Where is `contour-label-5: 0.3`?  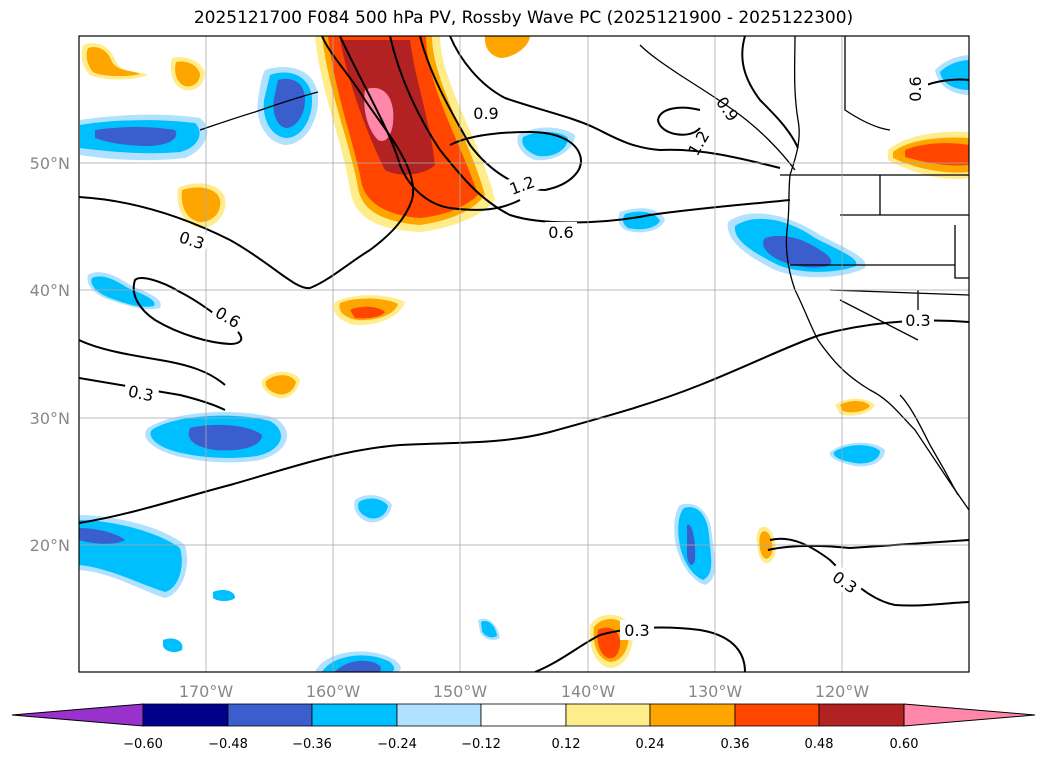
contour-label-5: 0.3 is located at coordinates (140, 394).